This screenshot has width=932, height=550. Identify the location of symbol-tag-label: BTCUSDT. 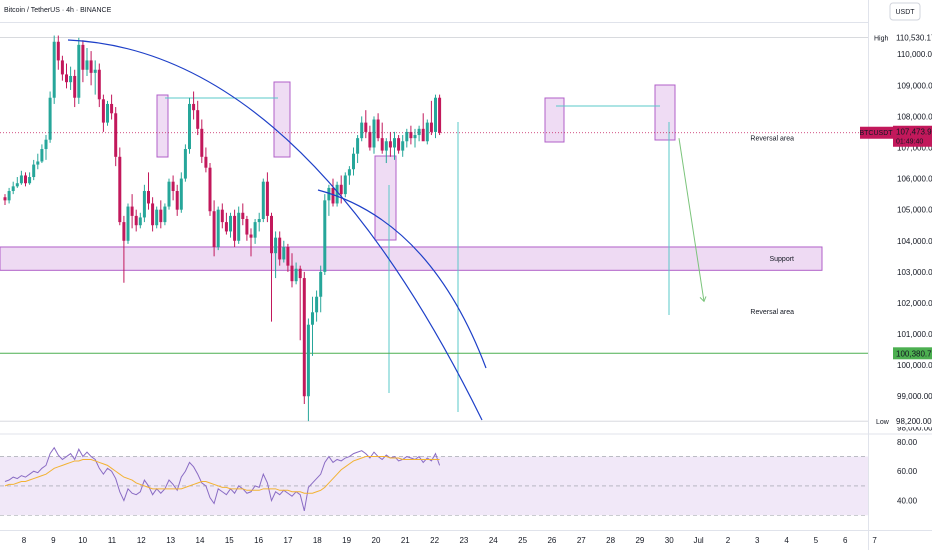
(876, 133).